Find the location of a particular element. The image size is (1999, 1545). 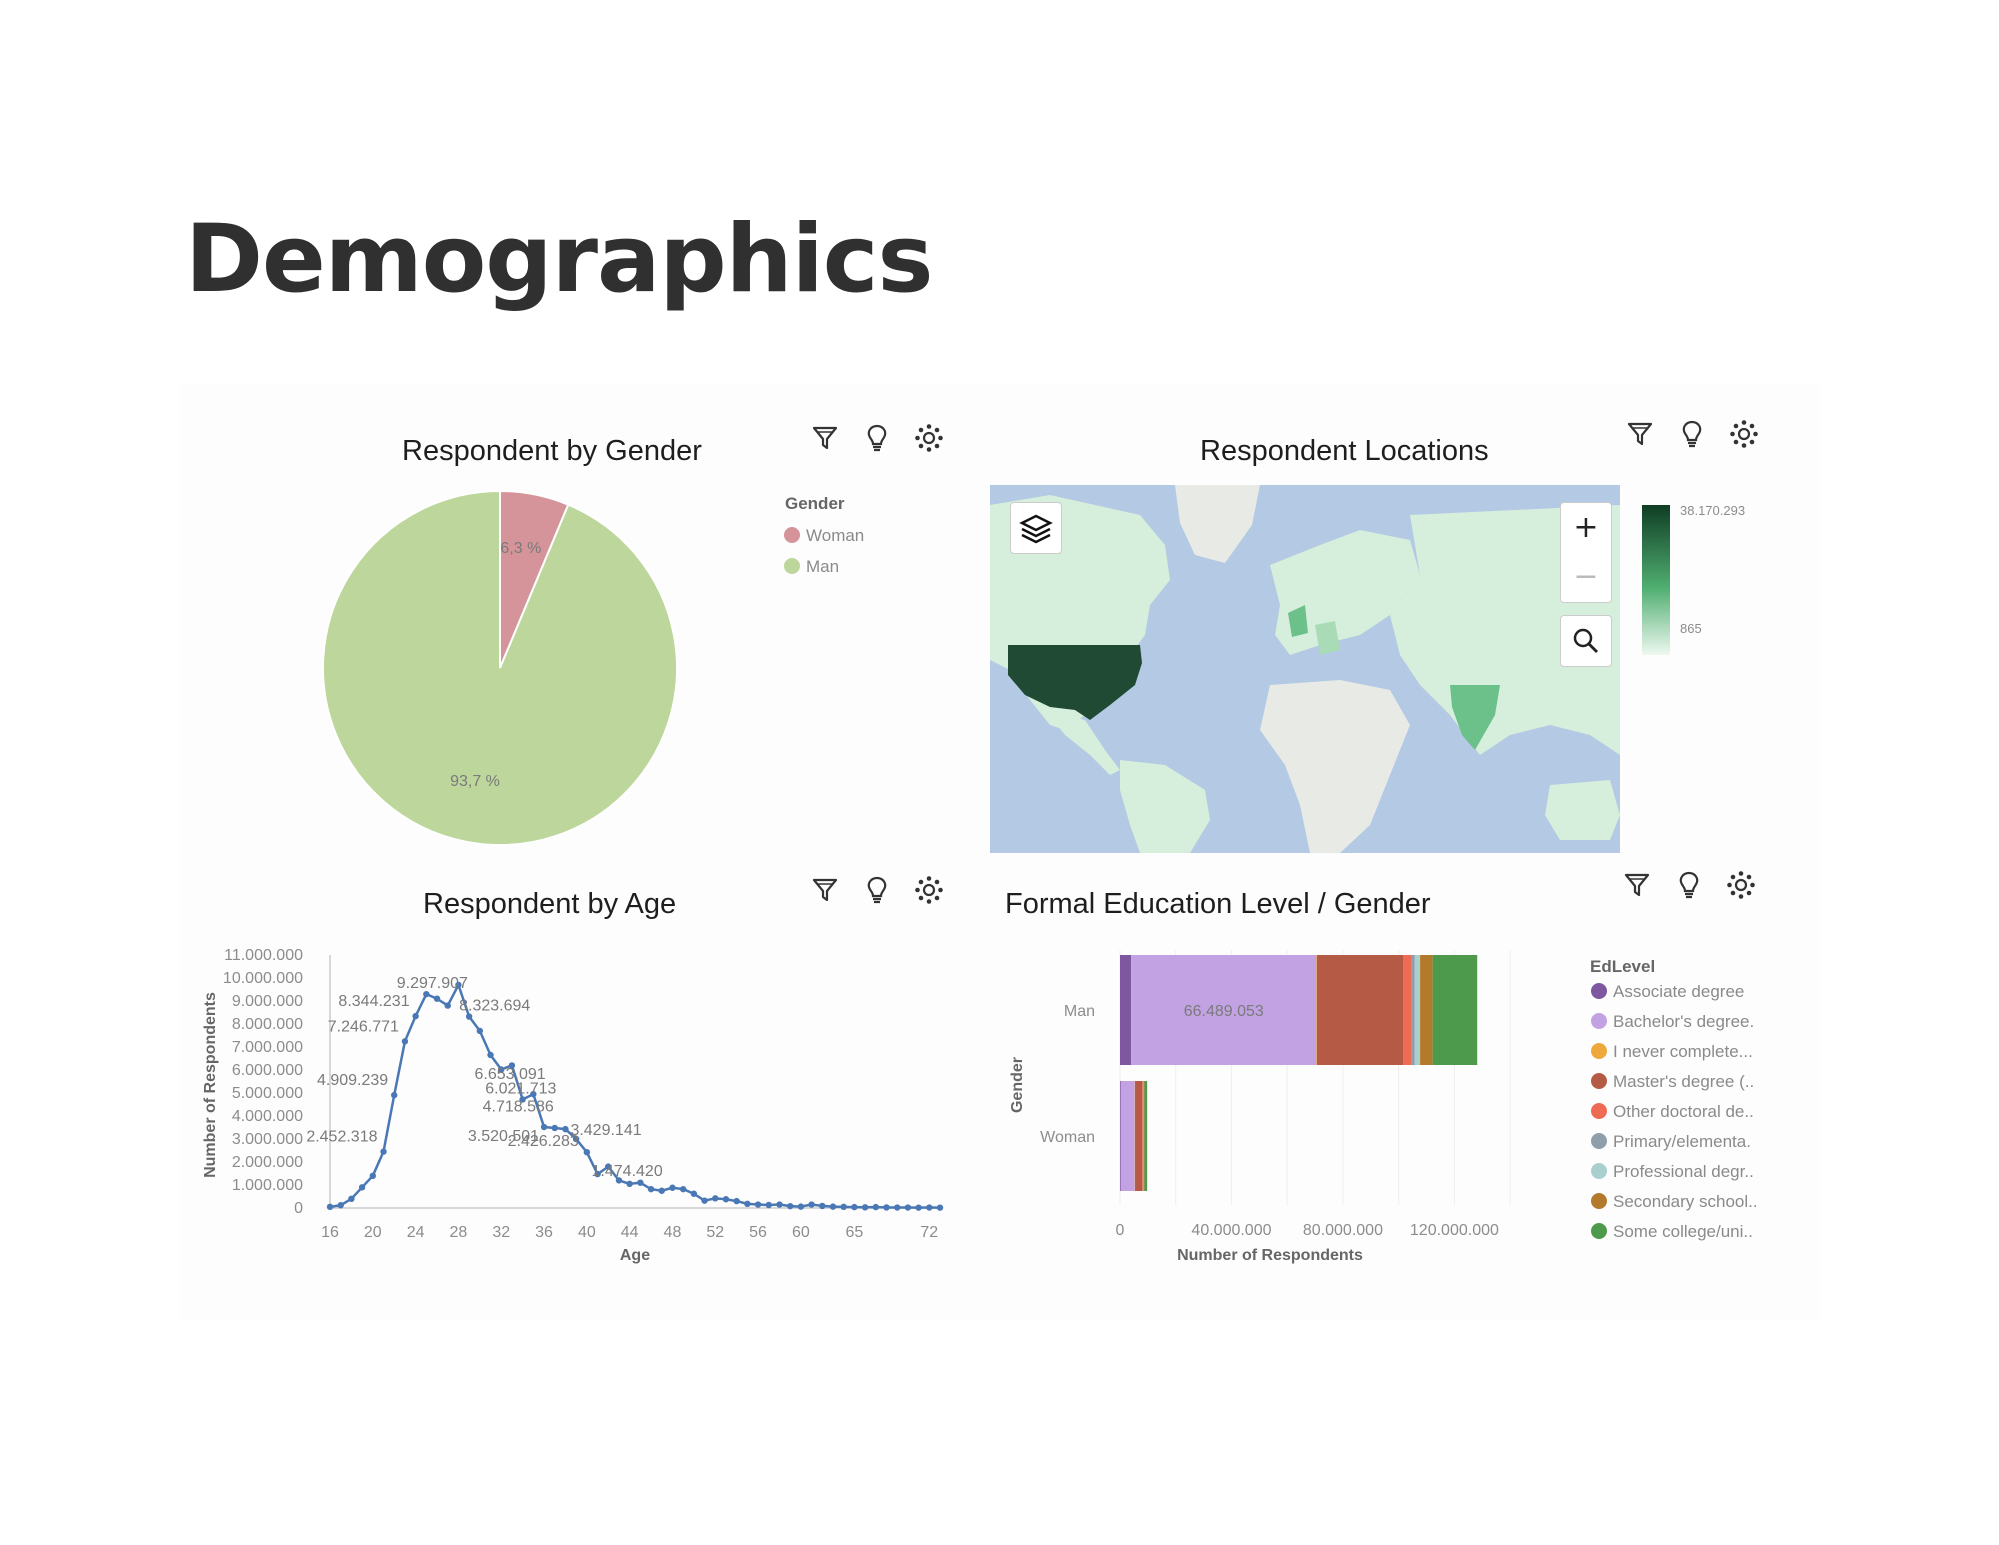

zoom-in-button: + is located at coordinates (1586, 528).